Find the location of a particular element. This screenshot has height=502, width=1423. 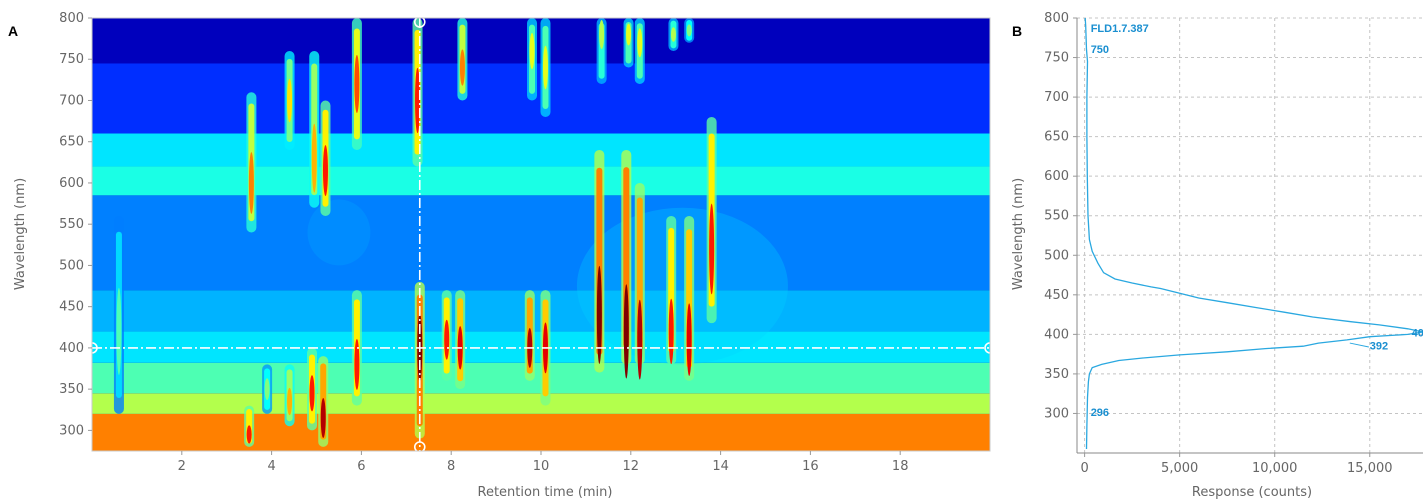

x-tick-label: 2 is located at coordinates (182, 466).